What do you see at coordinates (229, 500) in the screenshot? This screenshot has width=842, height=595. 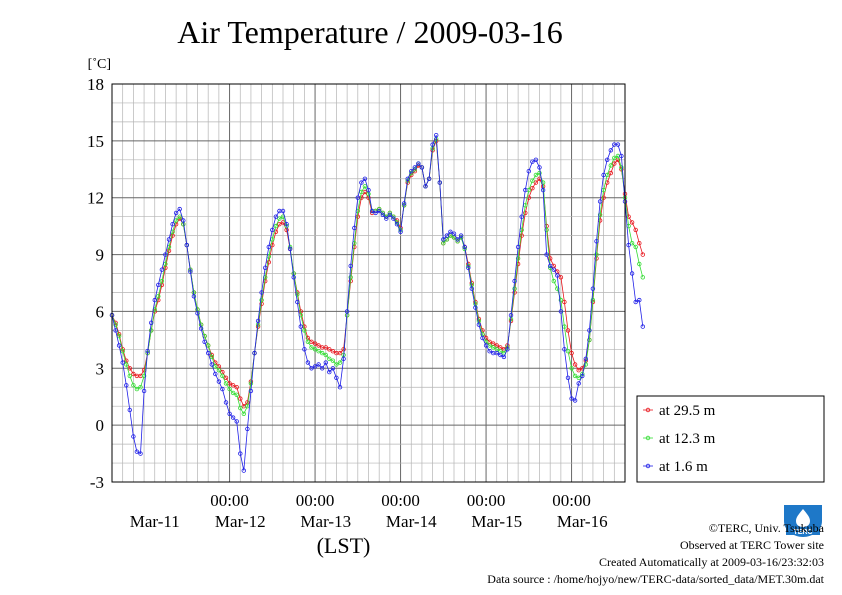 I see `x-tick-label: 00:00` at bounding box center [229, 500].